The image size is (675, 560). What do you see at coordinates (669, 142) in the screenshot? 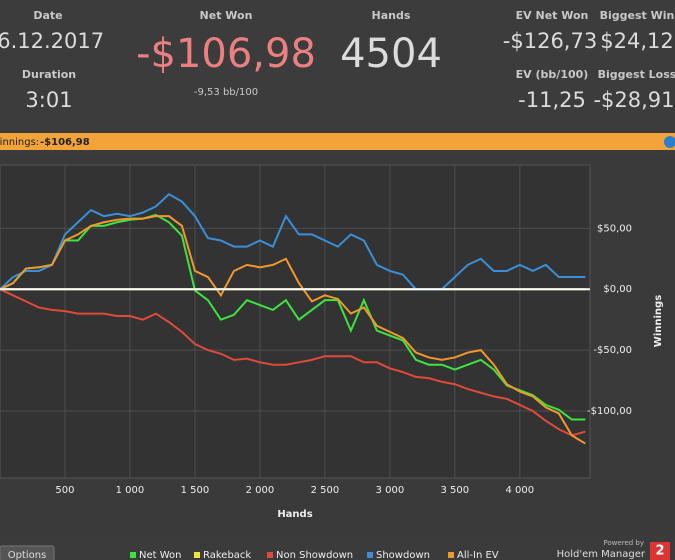
I see `help-icon` at bounding box center [669, 142].